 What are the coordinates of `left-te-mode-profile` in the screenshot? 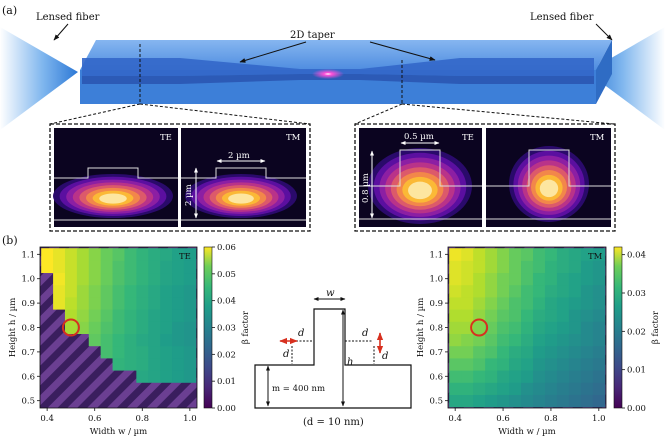 It's located at (113, 196).